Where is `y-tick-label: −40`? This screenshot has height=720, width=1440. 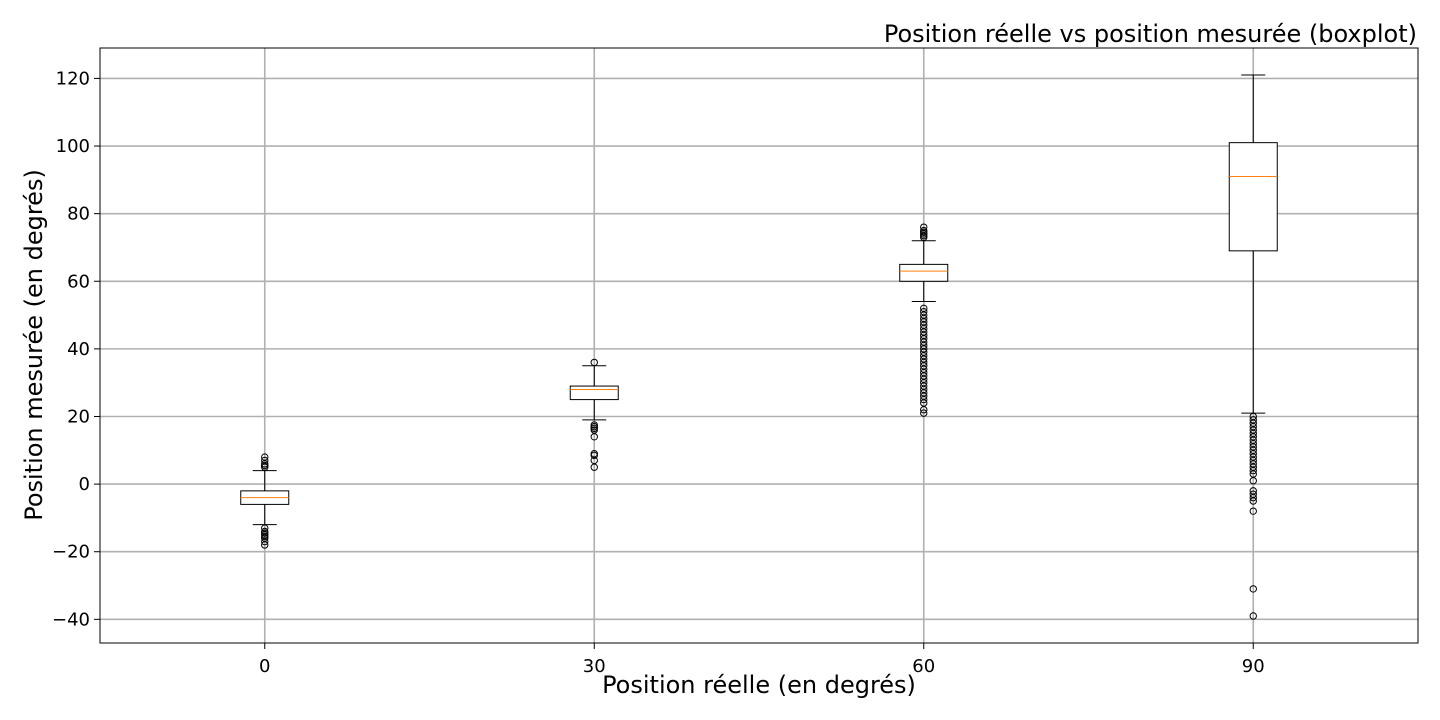 y-tick-label: −40 is located at coordinates (71, 619).